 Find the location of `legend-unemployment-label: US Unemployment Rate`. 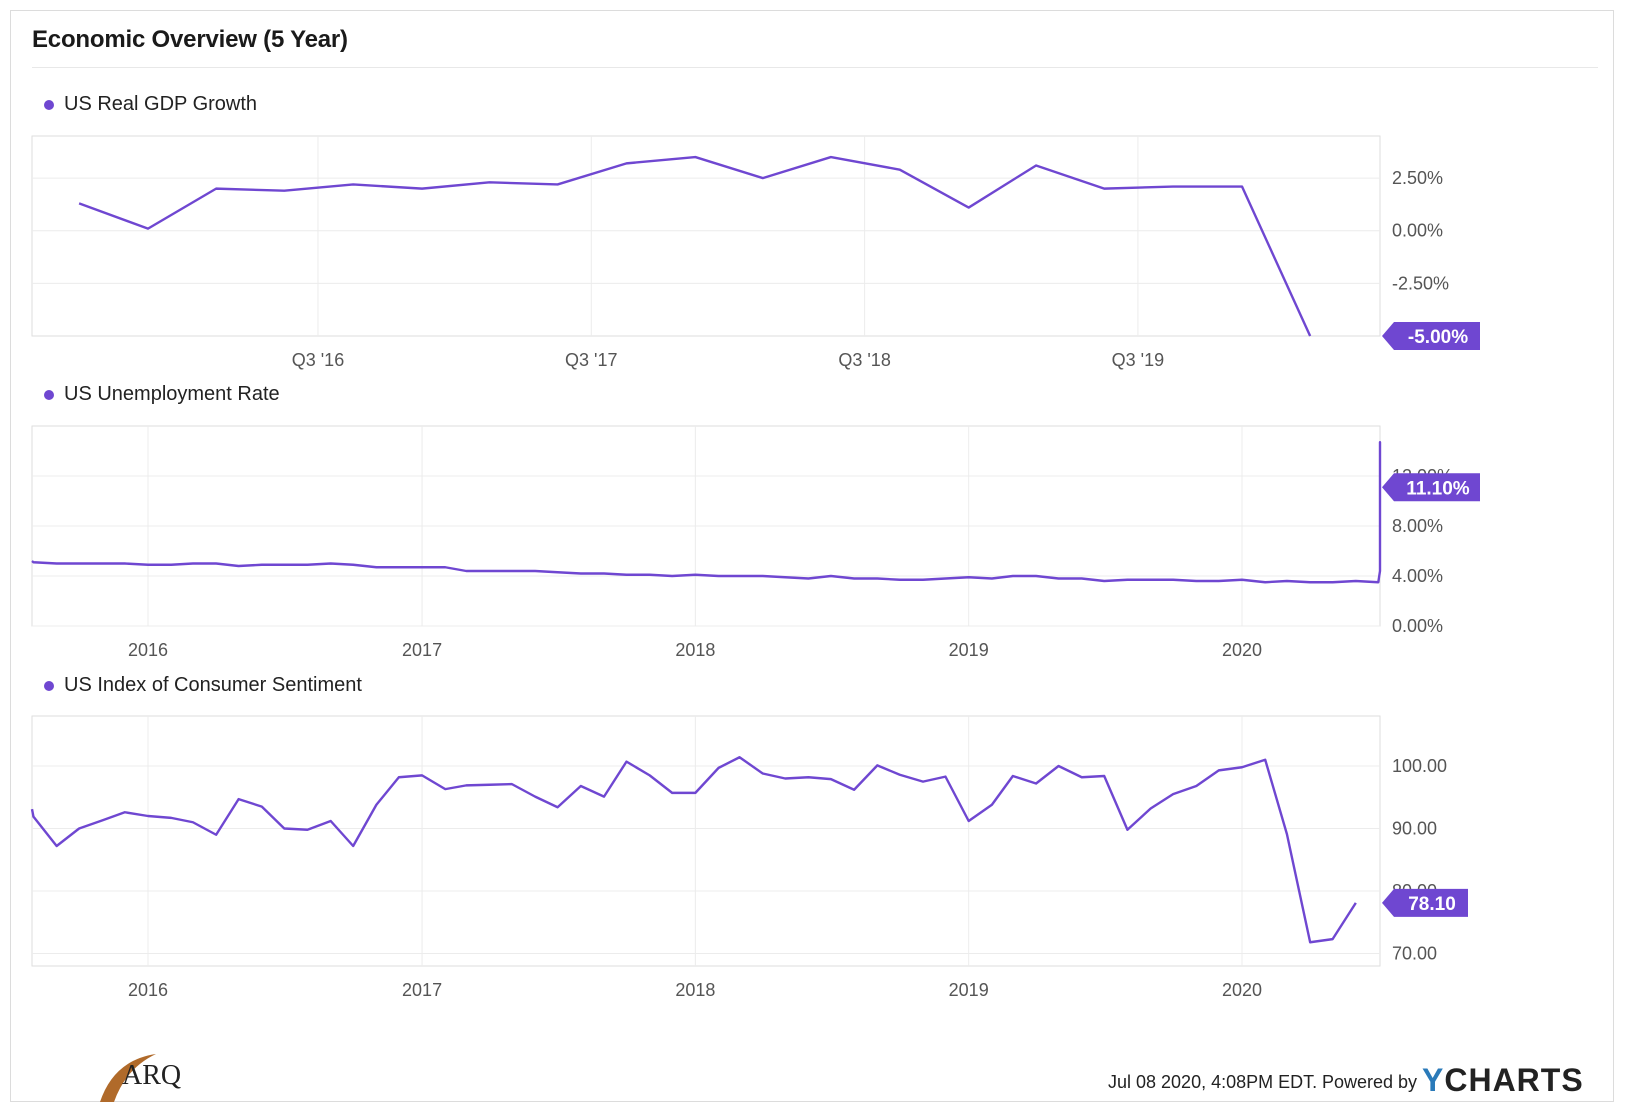

legend-unemployment-label: US Unemployment Rate is located at coordinates (172, 394).